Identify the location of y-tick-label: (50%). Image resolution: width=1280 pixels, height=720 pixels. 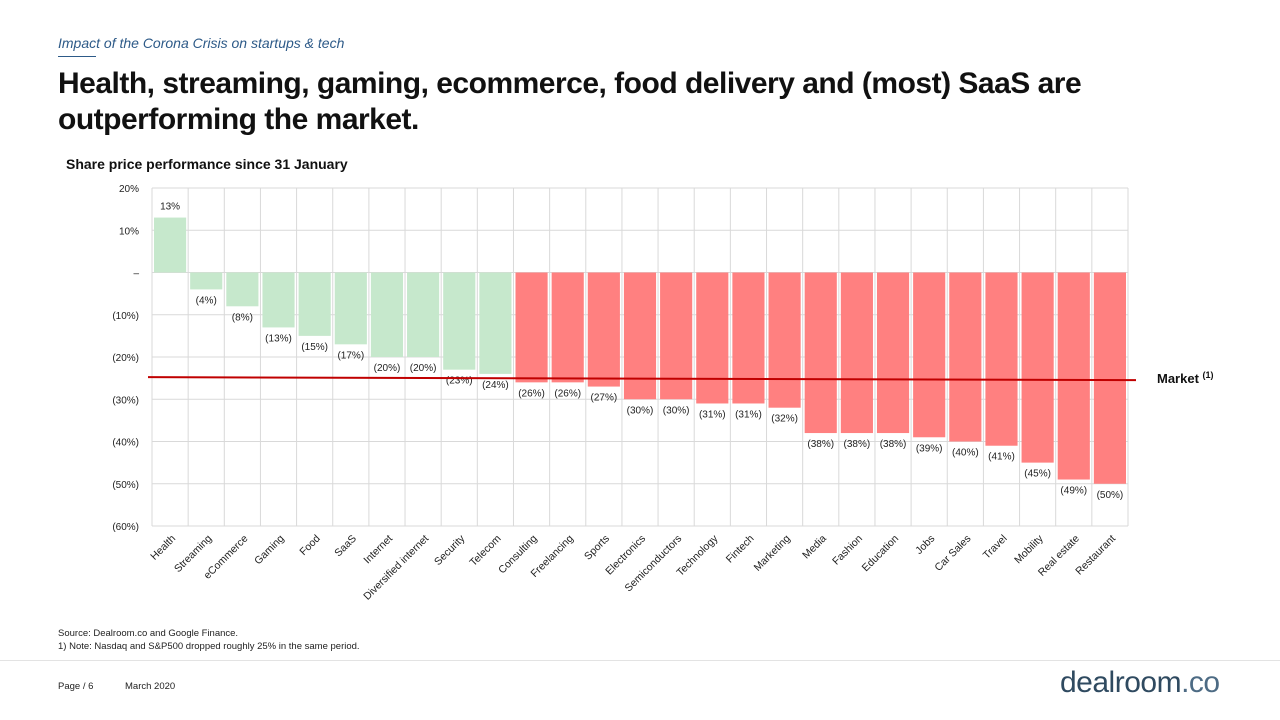
(125, 485).